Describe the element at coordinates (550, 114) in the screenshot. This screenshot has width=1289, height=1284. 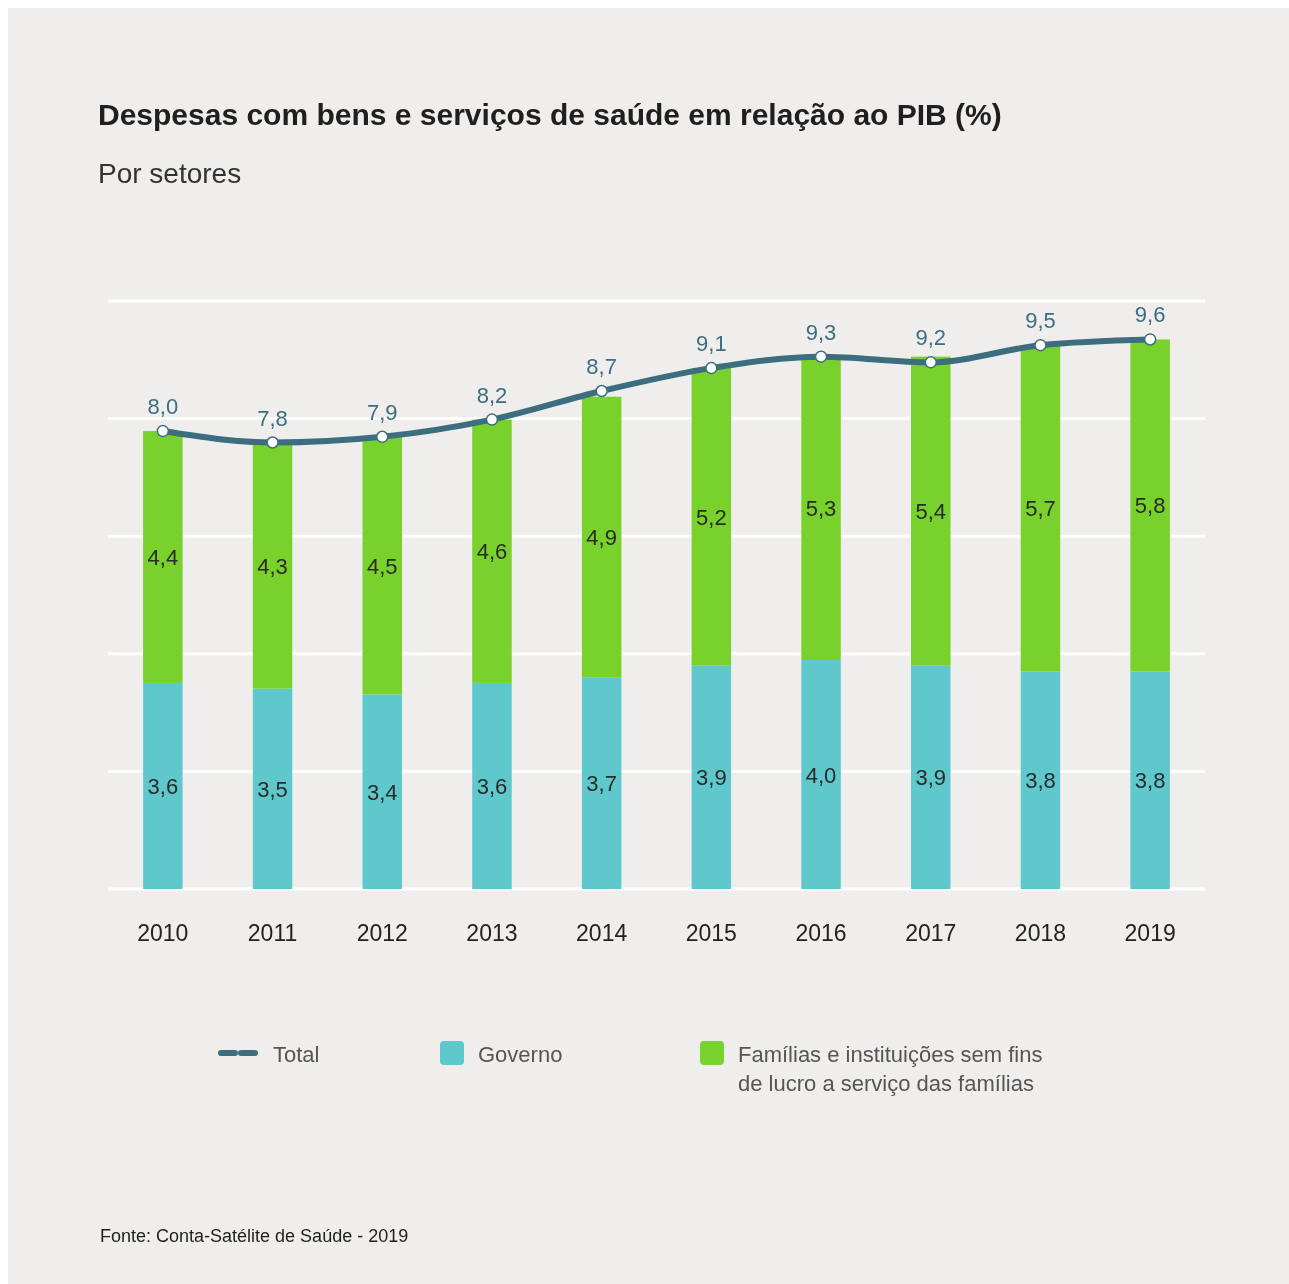
I see `text: Despesas com bens e serviços de saúde em relação ao PIB (%)` at that location.